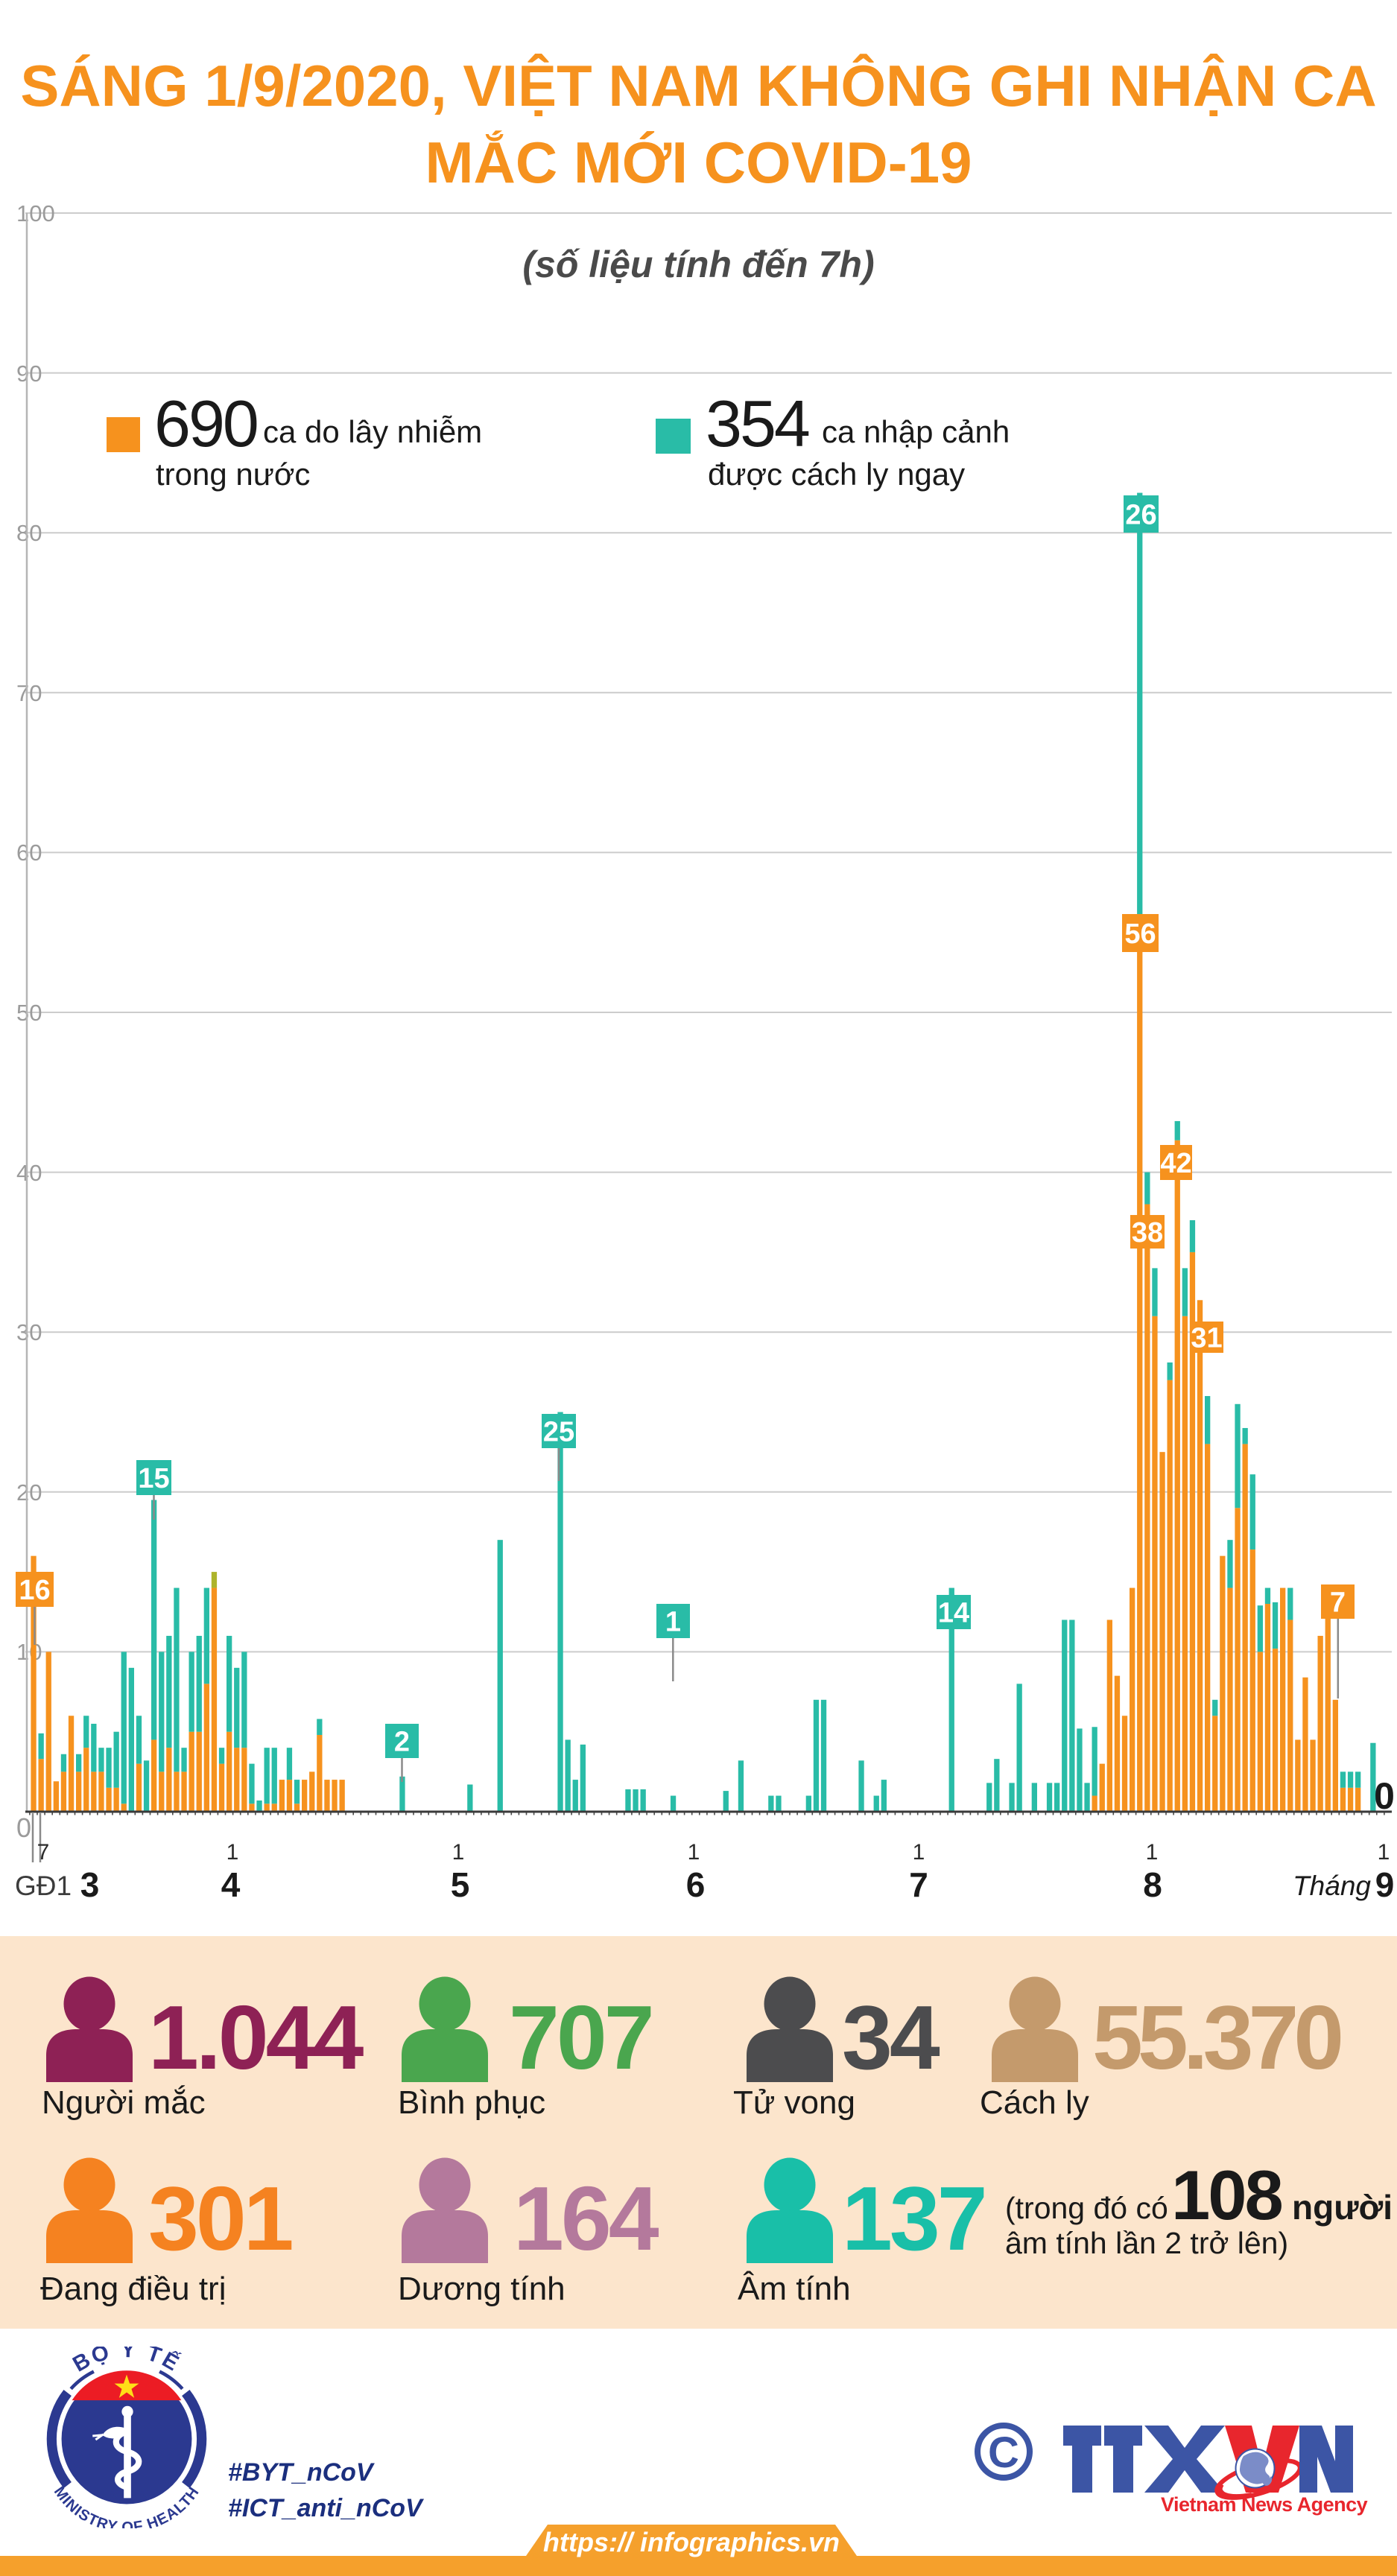  Describe the element at coordinates (29, 1493) in the screenshot. I see `svg-text: 20` at that location.